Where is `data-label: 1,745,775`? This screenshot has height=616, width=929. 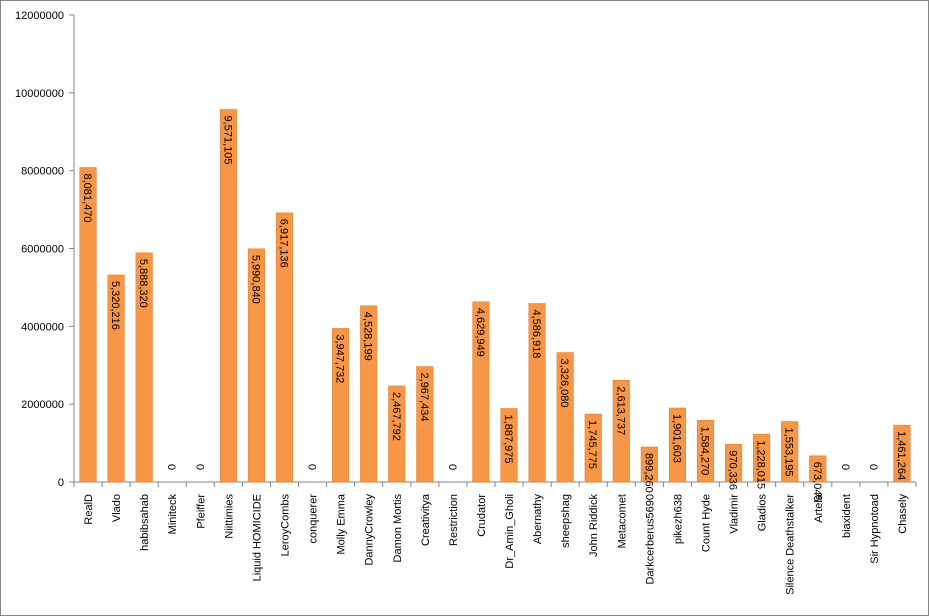
data-label: 1,745,775 is located at coordinates (592, 444).